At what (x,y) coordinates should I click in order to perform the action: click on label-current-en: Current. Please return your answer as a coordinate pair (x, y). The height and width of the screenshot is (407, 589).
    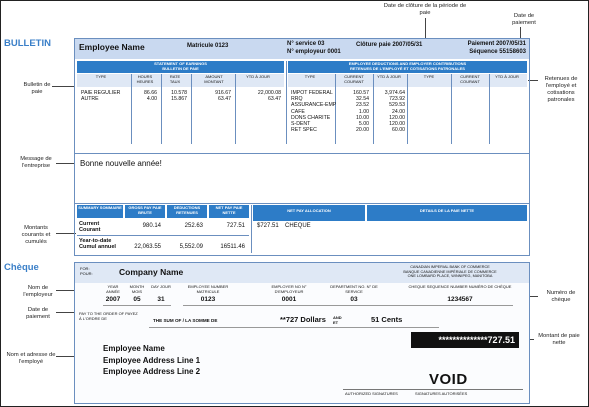
    Looking at the image, I should click on (89, 224).